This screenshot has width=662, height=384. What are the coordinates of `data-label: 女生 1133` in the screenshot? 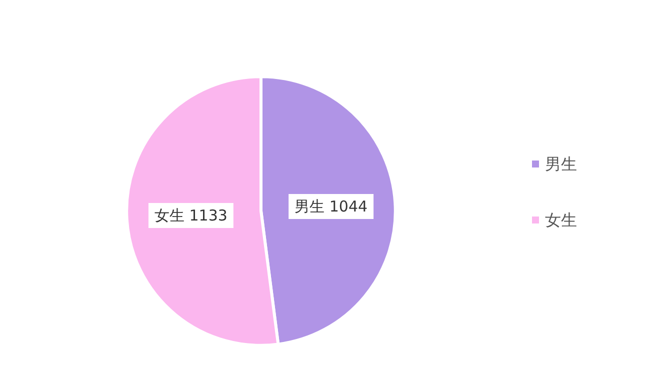 It's located at (191, 215).